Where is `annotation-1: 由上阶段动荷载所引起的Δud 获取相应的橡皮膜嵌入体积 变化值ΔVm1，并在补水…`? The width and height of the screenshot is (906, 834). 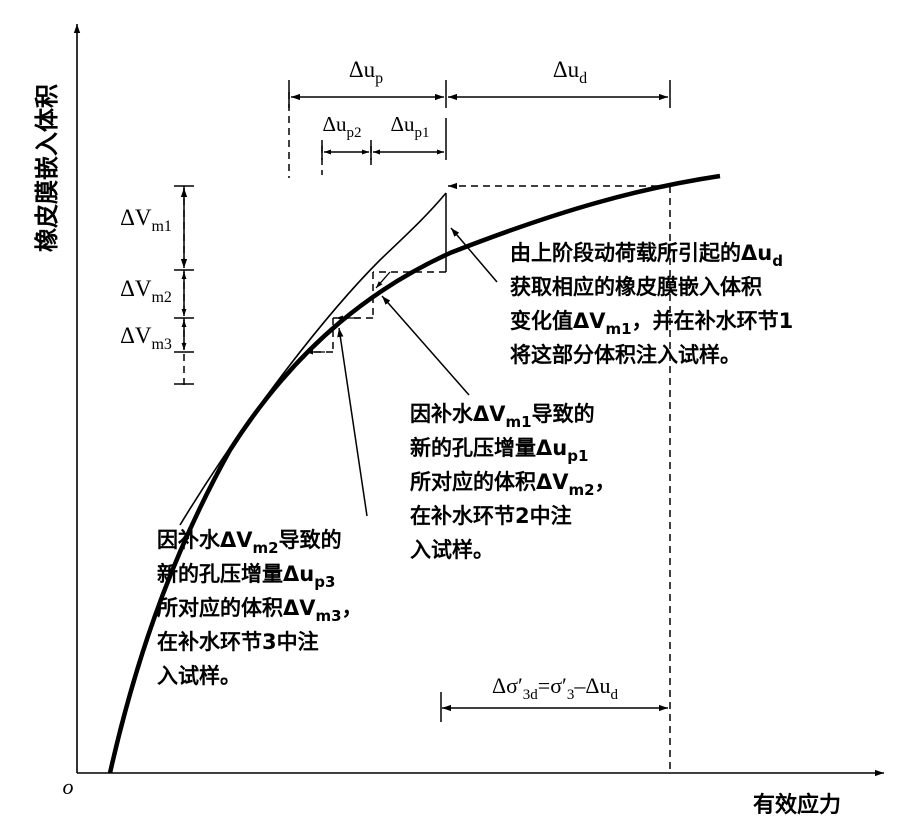 annotation-1: 由上阶段动荷载所引起的Δud 获取相应的橡皮膜嵌入体积 变化值ΔVm1，并在补水… is located at coordinates (651, 304).